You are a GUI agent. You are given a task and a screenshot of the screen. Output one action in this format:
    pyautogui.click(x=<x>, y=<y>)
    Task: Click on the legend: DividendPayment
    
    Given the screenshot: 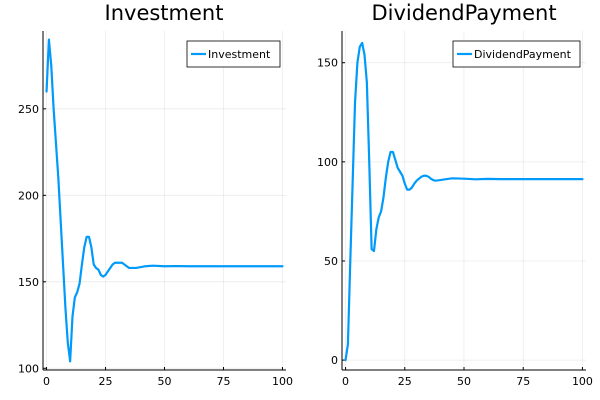 What is the action you would take?
    pyautogui.click(x=516, y=54)
    